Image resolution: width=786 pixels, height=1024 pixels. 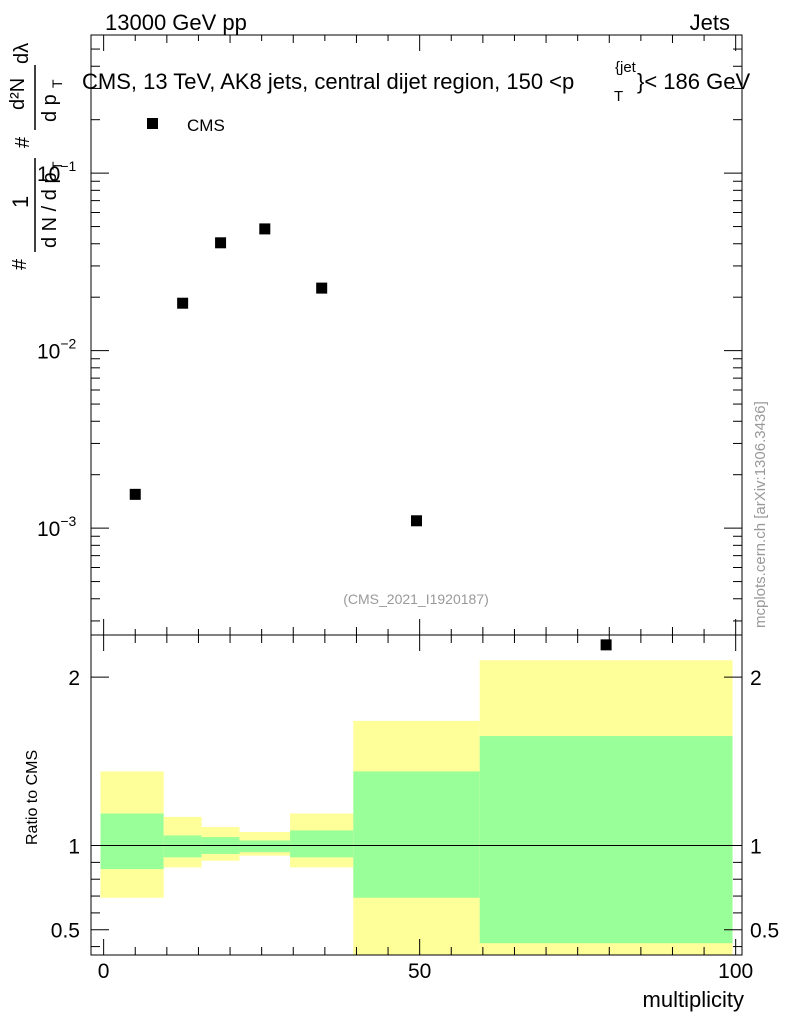 I want to click on ratio-y-tick-label-right: 0.5, so click(x=764, y=931).